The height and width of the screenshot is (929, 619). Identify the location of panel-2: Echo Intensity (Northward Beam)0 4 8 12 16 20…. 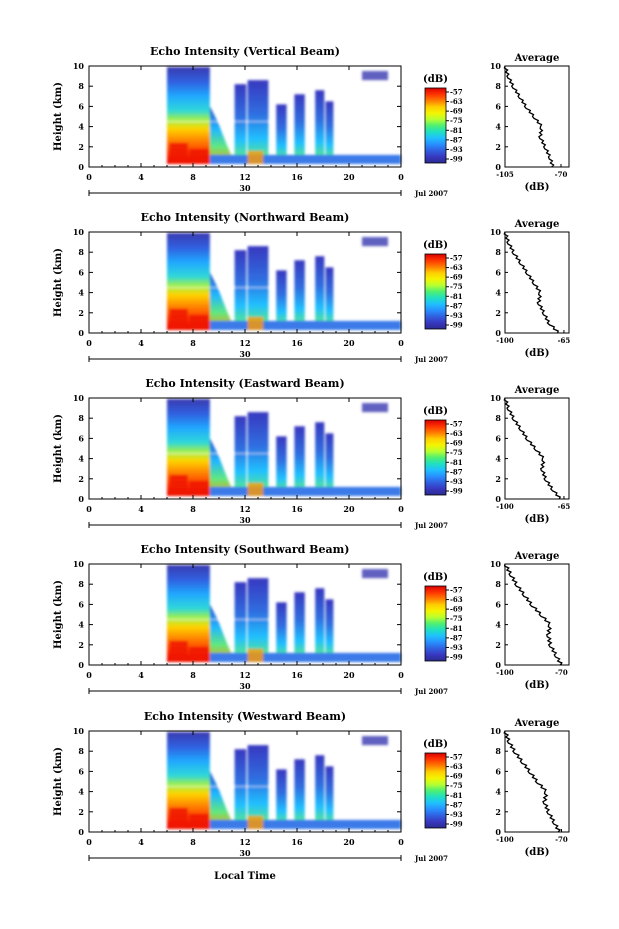
(311, 287).